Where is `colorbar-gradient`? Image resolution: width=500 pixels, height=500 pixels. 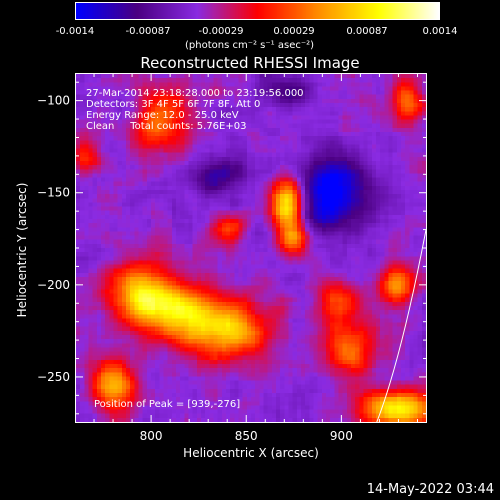 colorbar-gradient is located at coordinates (257, 11).